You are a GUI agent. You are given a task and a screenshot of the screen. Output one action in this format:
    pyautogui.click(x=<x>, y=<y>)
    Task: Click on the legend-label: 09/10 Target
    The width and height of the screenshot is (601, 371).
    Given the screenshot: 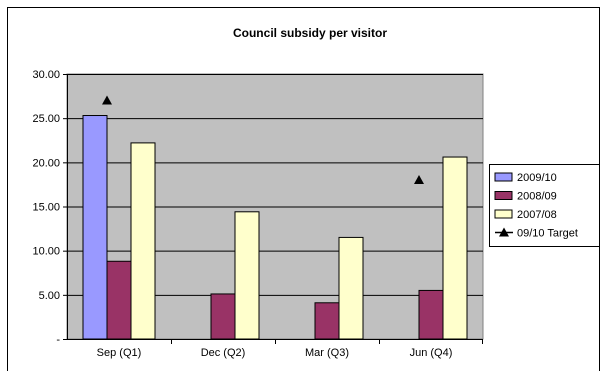 What is the action you would take?
    pyautogui.click(x=547, y=234)
    